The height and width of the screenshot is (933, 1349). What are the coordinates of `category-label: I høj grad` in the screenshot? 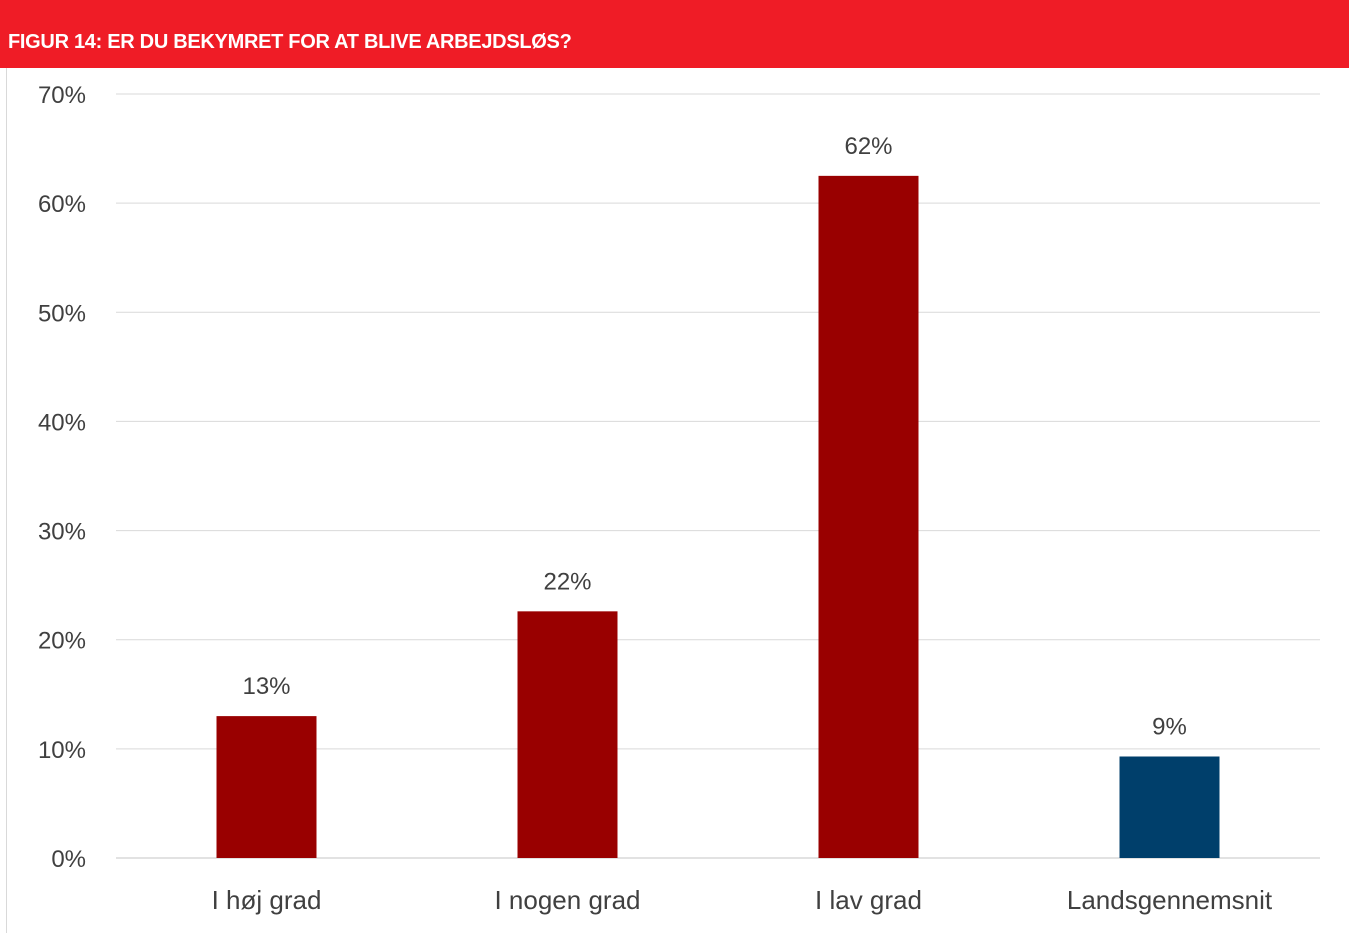 It's located at (267, 900).